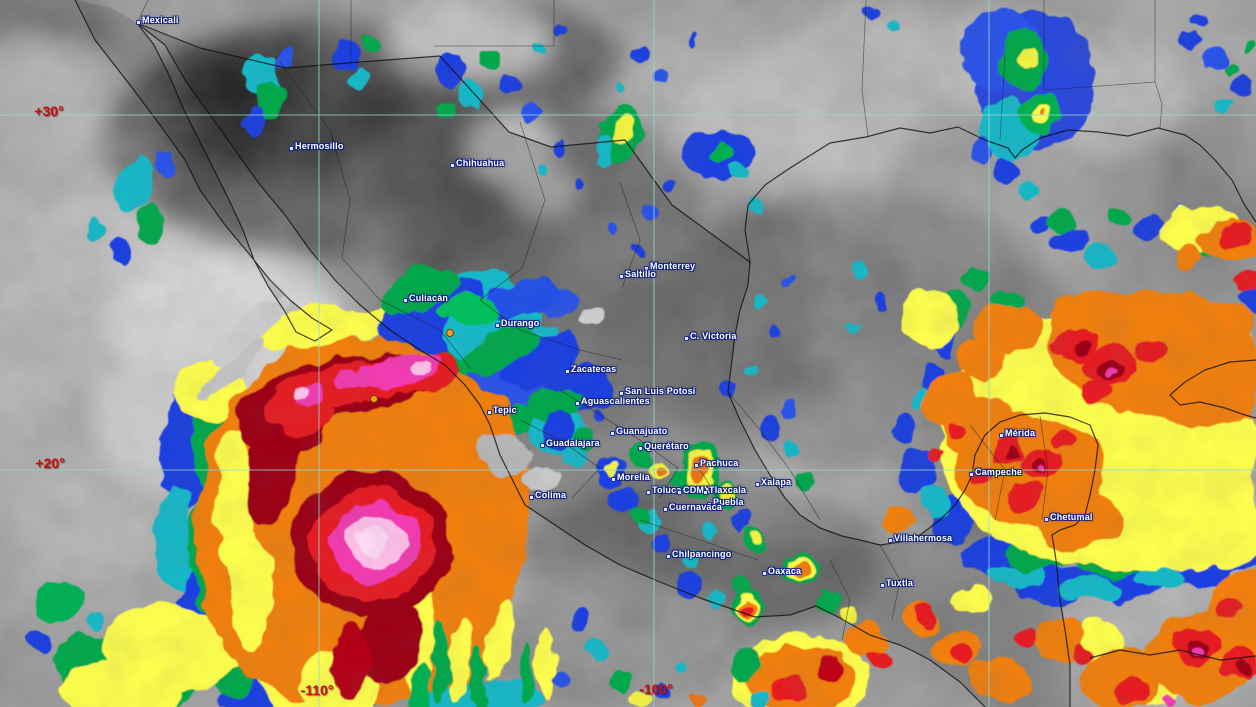 This screenshot has width=1256, height=707. Describe the element at coordinates (923, 538) in the screenshot. I see `city-label: Villahermosa` at that location.